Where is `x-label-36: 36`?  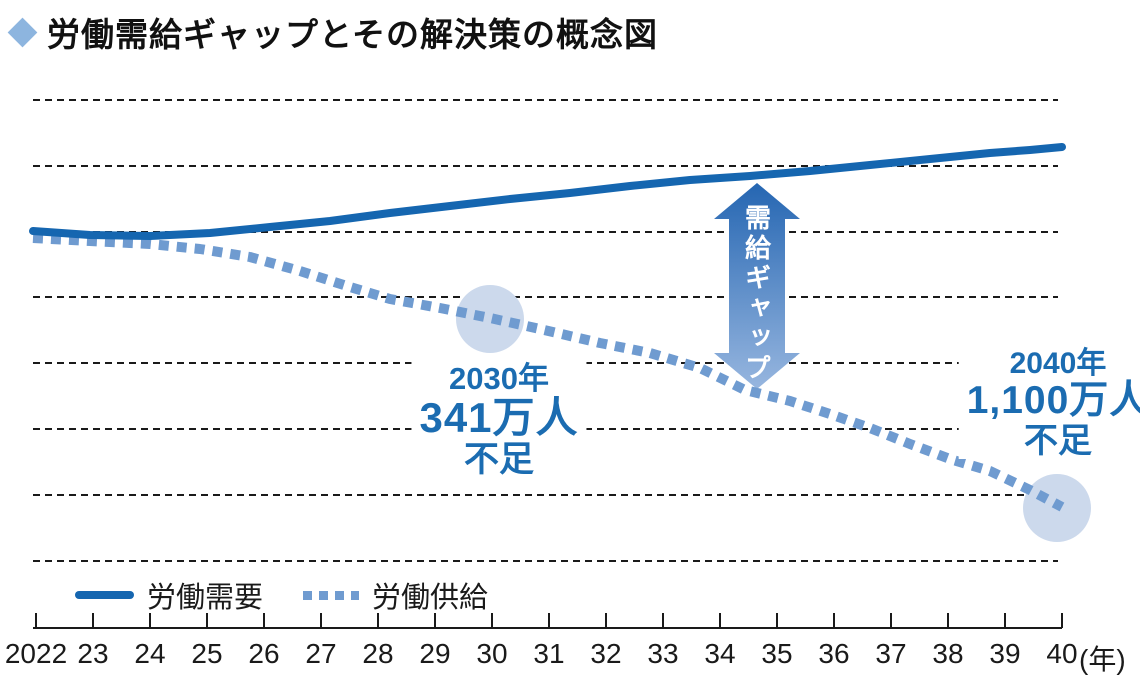 x-label-36: 36 is located at coordinates (834, 653).